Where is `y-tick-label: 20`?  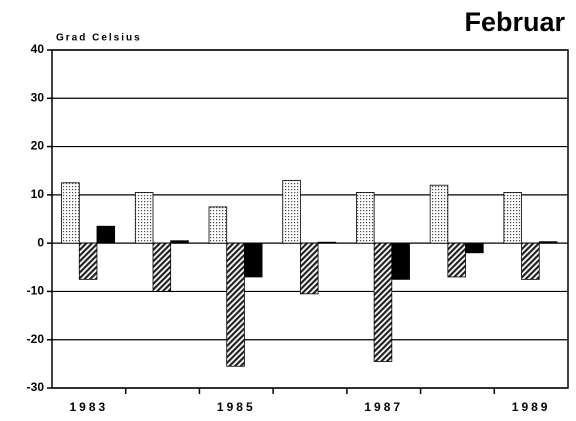 y-tick-label: 20 is located at coordinates (38, 146).